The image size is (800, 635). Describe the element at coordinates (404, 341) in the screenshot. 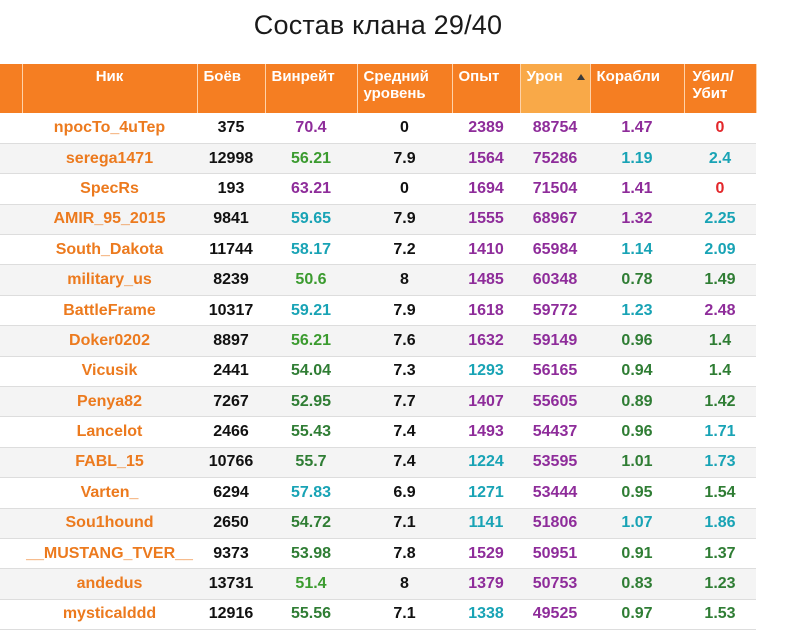

I see `cell-avg-level: 7.6` at that location.